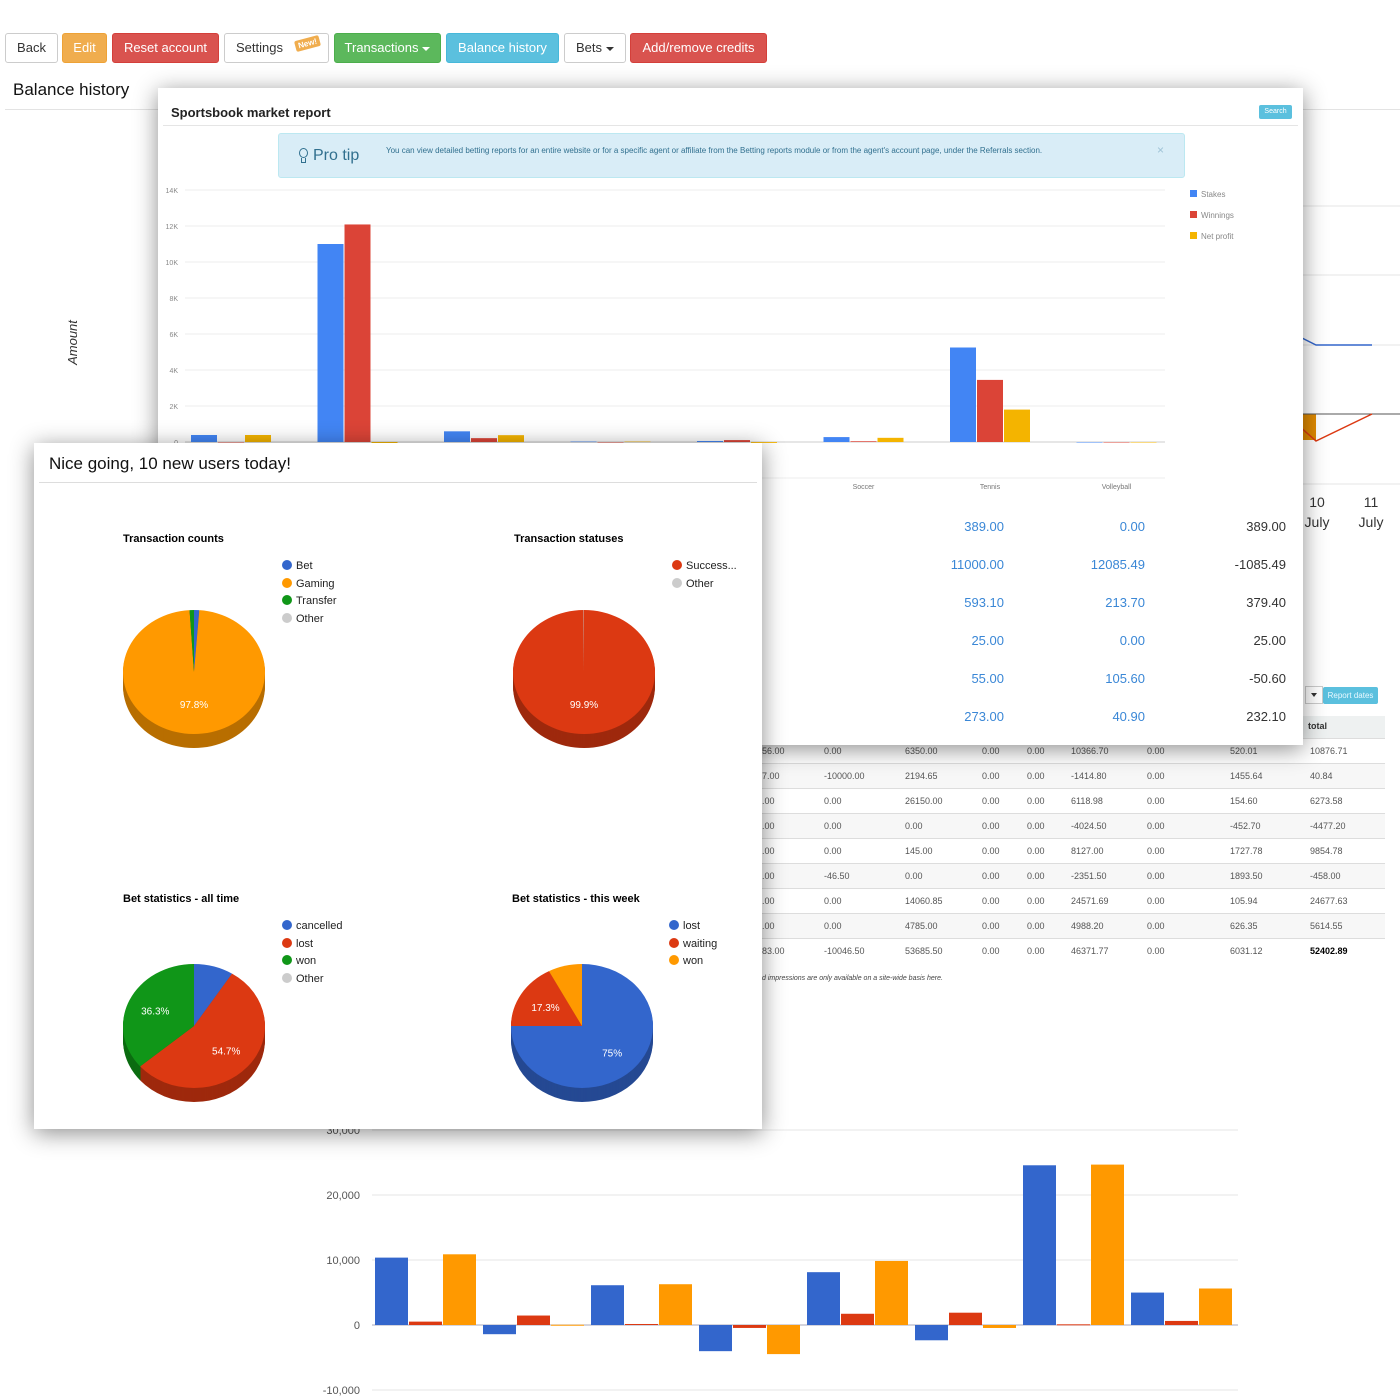  I want to click on balance-history-button: Balance history, so click(502, 48).